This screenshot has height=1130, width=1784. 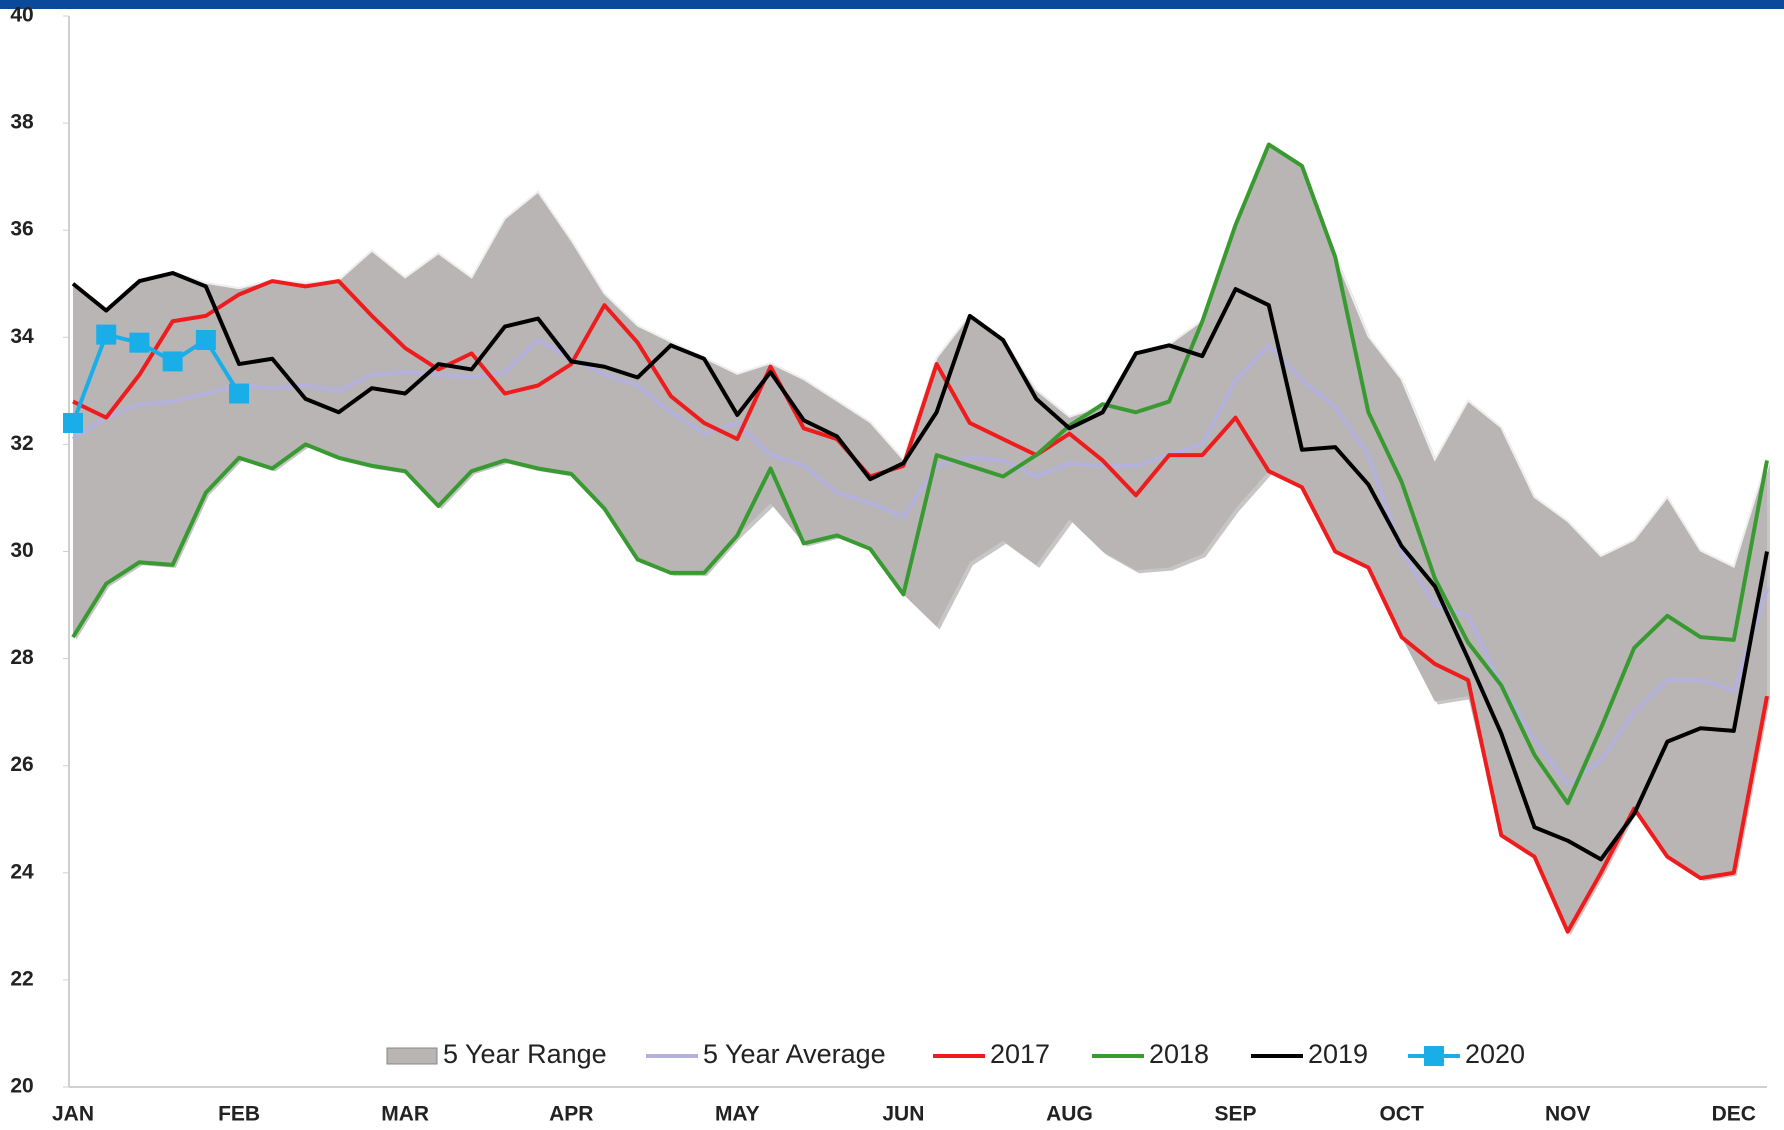 I want to click on legend-label: 5 Year Range, so click(x=525, y=1054).